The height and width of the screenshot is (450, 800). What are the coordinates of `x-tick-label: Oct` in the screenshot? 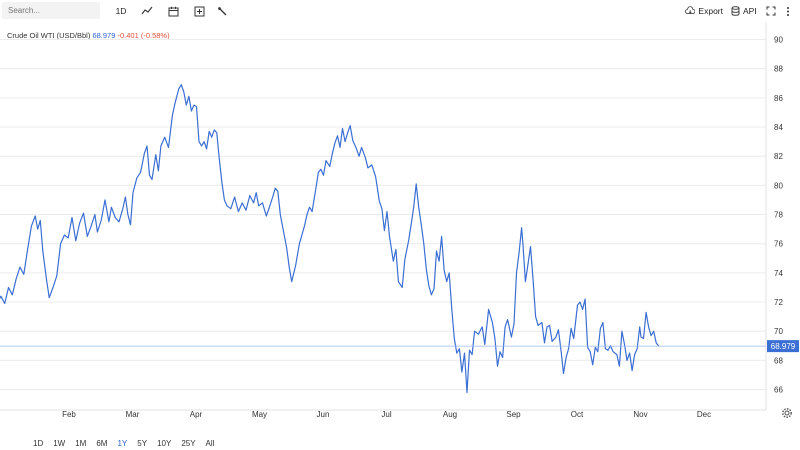 It's located at (577, 414).